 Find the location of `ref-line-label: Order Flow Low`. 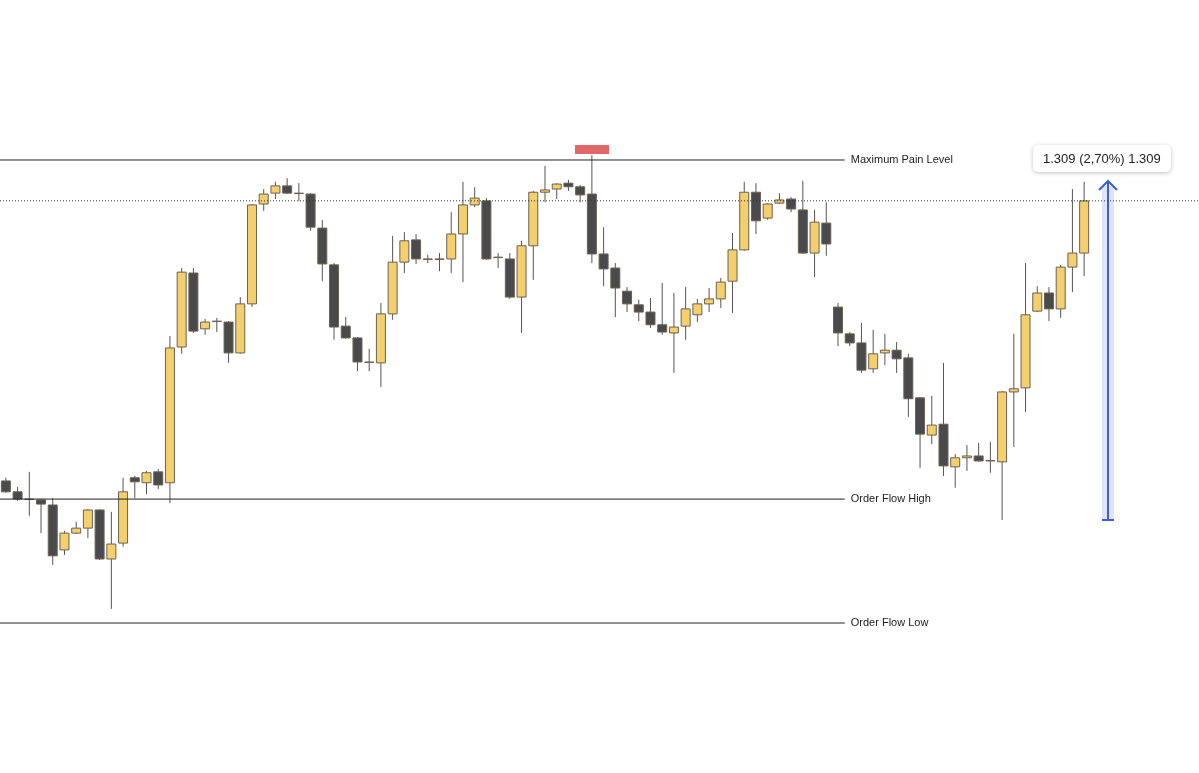

ref-line-label: Order Flow Low is located at coordinates (889, 622).